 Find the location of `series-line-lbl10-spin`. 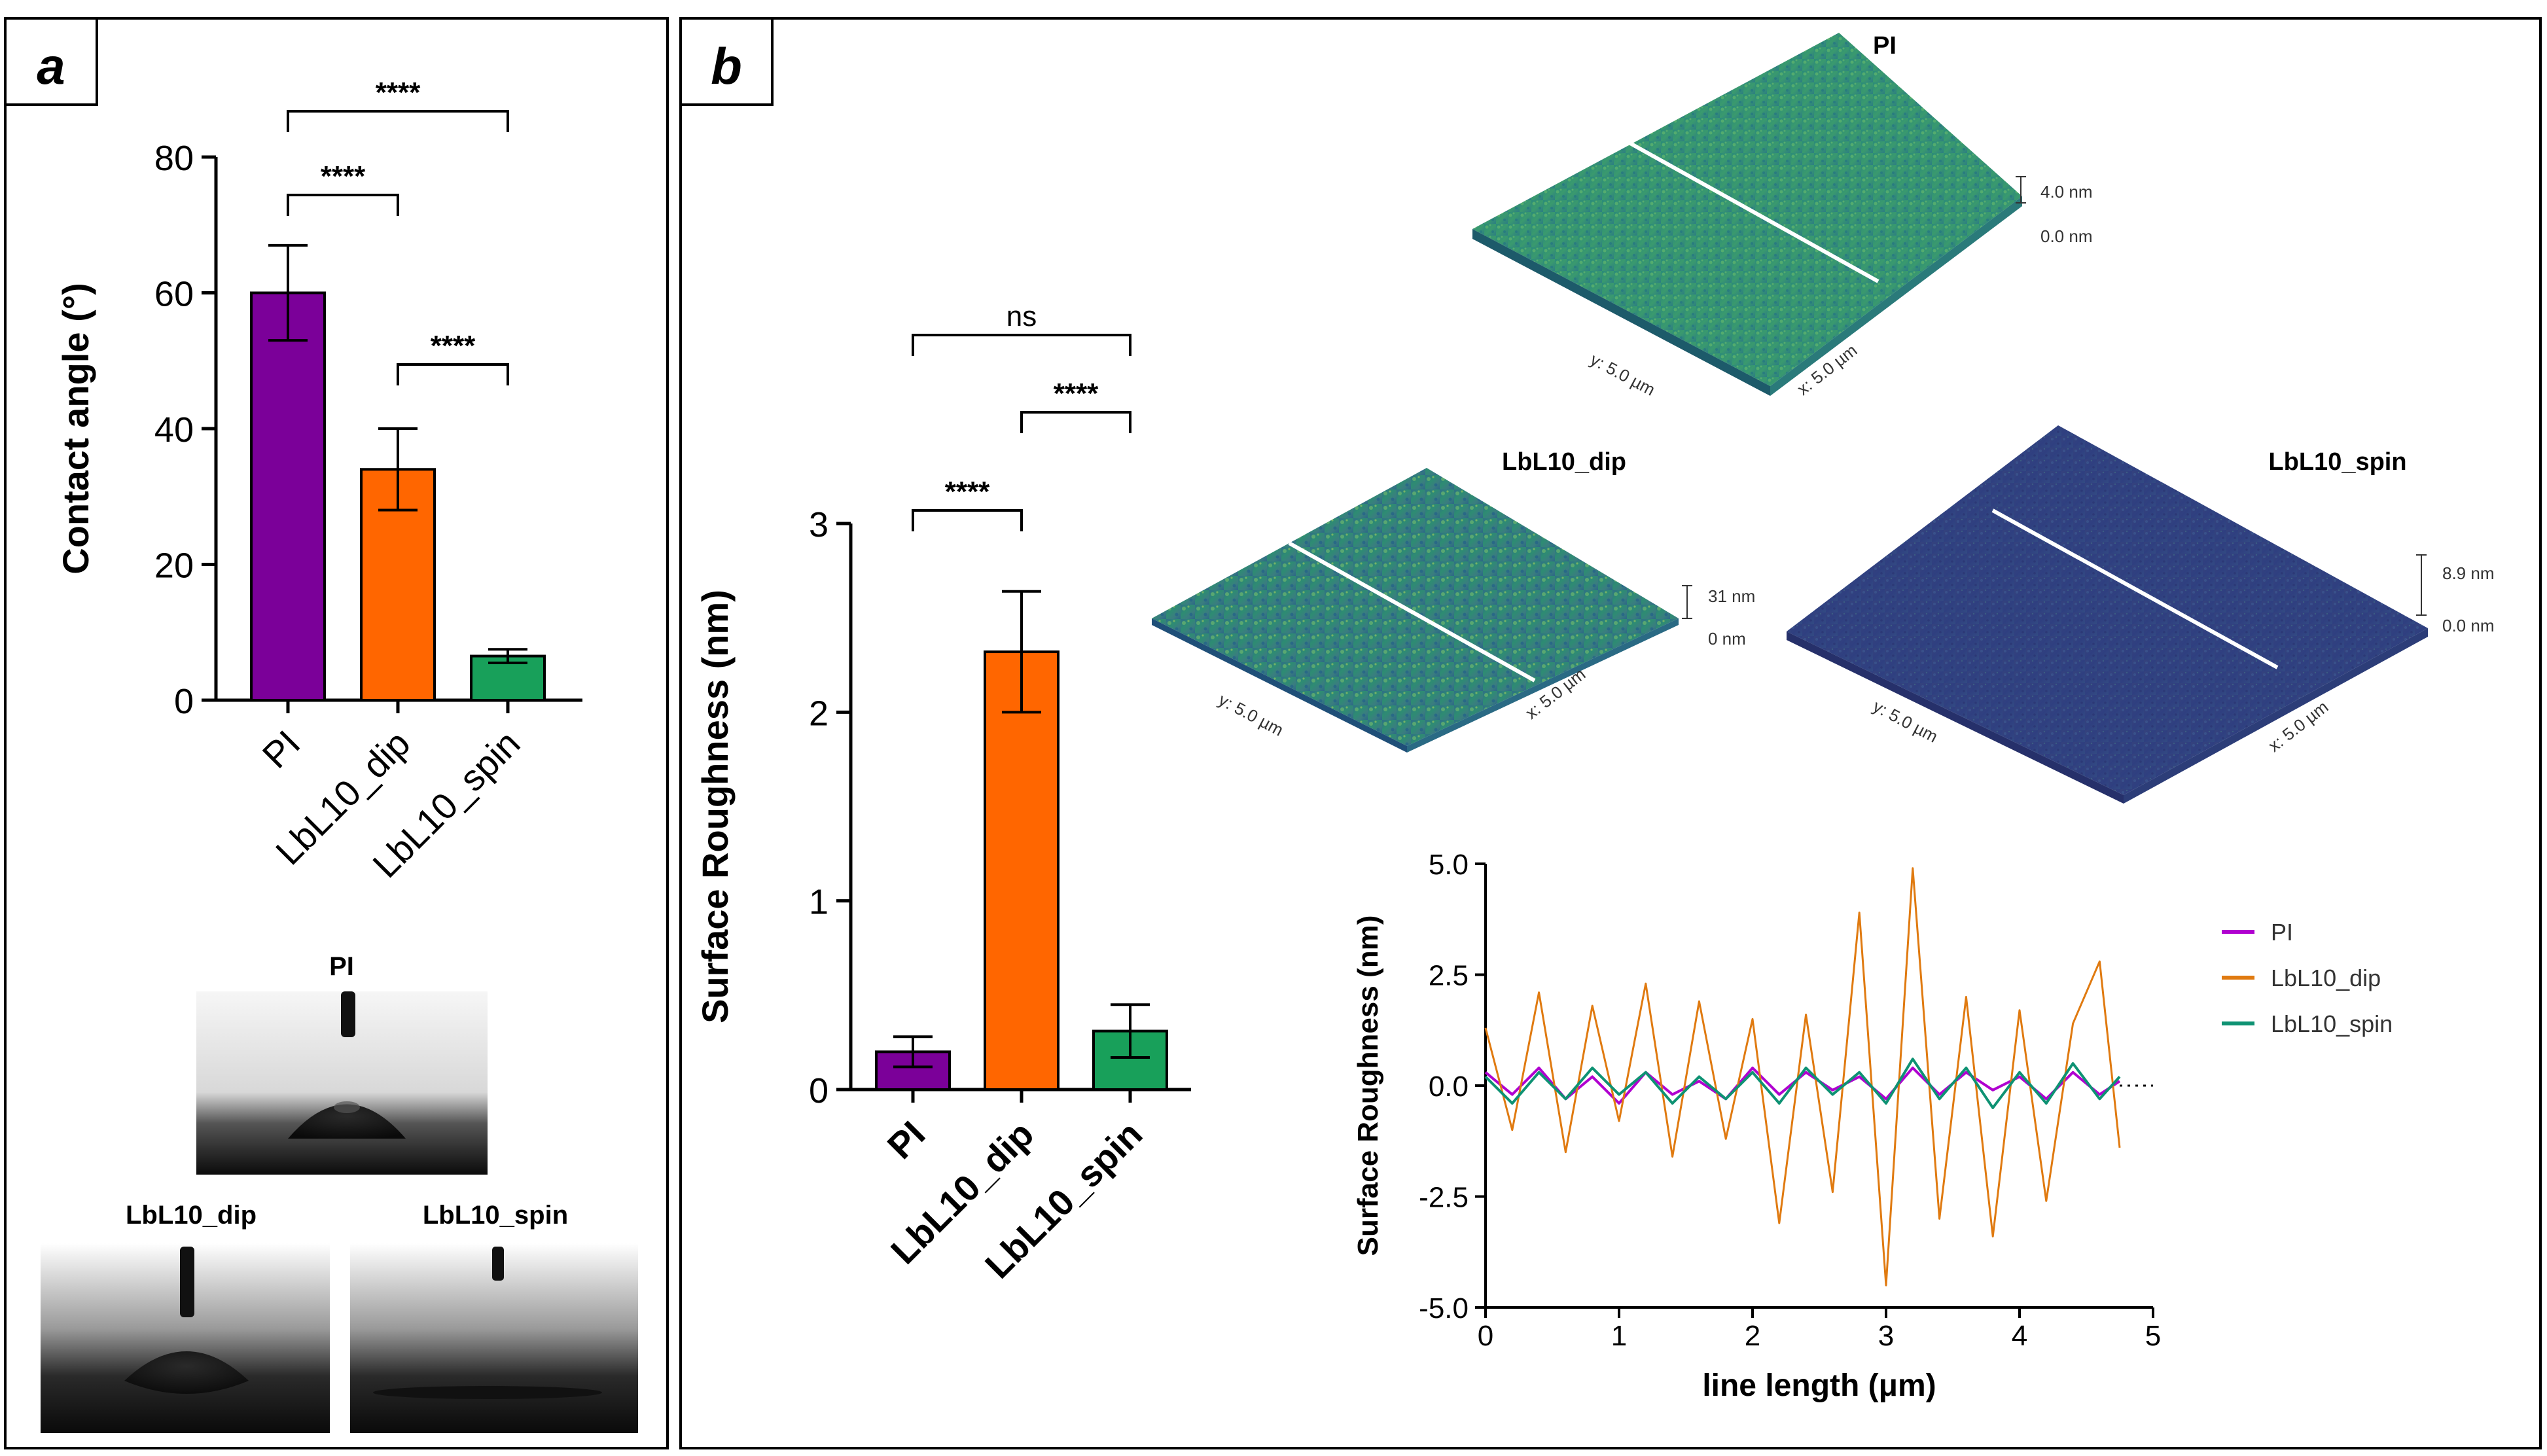

series-line-lbl10-spin is located at coordinates (1802, 1083).